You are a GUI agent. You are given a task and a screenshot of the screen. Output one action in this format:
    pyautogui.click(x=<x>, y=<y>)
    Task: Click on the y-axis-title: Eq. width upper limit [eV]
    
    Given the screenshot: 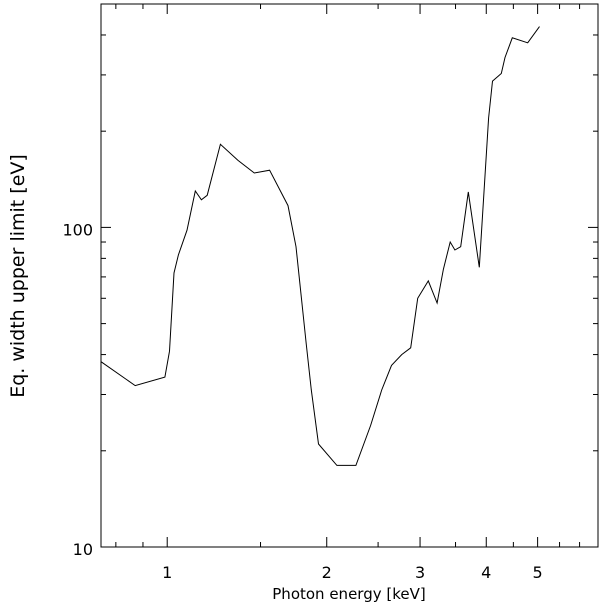 What is the action you would take?
    pyautogui.click(x=18, y=276)
    